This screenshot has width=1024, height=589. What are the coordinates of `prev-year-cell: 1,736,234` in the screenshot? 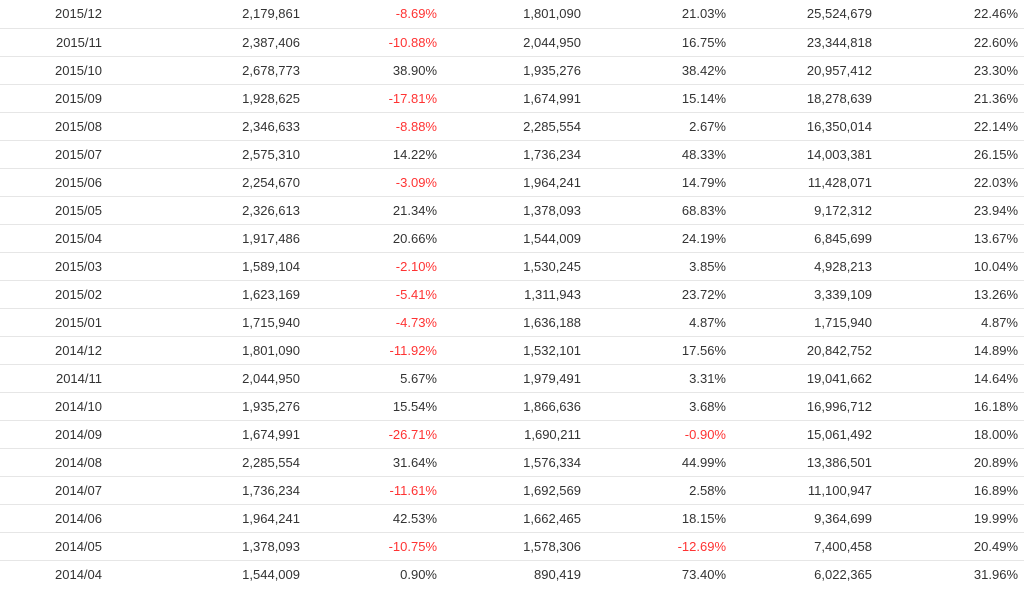 It's located at (552, 154).